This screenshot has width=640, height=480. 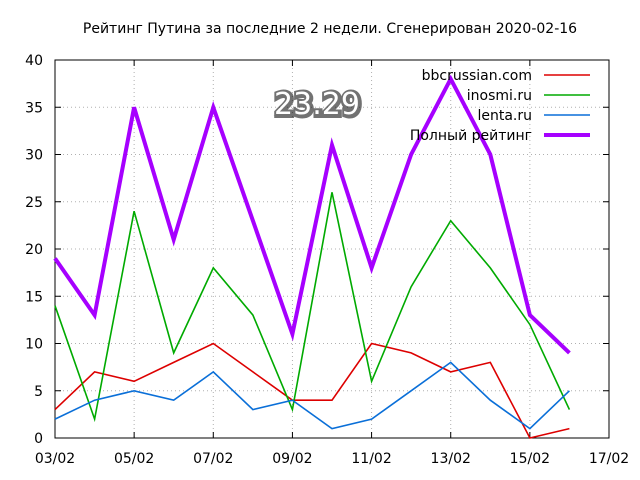 What do you see at coordinates (477, 76) in the screenshot?
I see `legend-label-0: bbcrussian.com` at bounding box center [477, 76].